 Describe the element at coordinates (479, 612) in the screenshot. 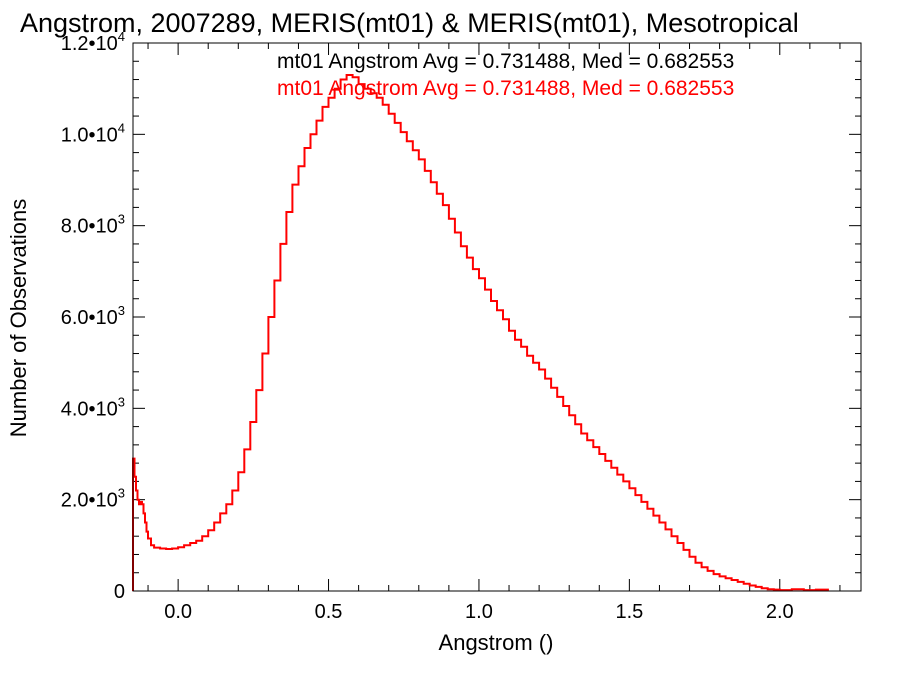

I see `x-tick-label: 1.0` at that location.